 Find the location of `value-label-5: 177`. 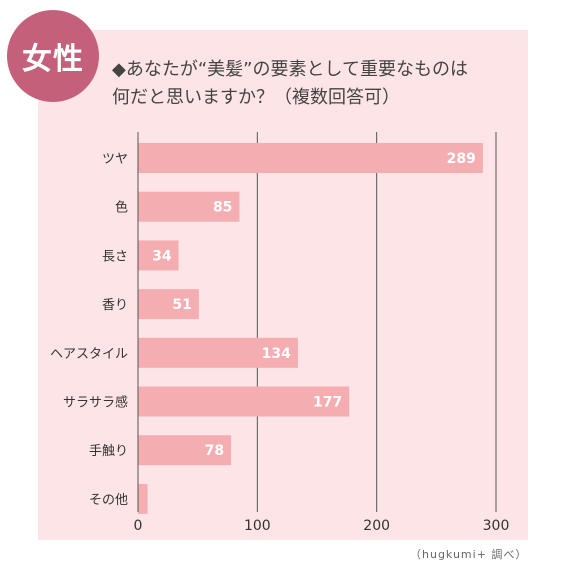

value-label-5: 177 is located at coordinates (327, 403).